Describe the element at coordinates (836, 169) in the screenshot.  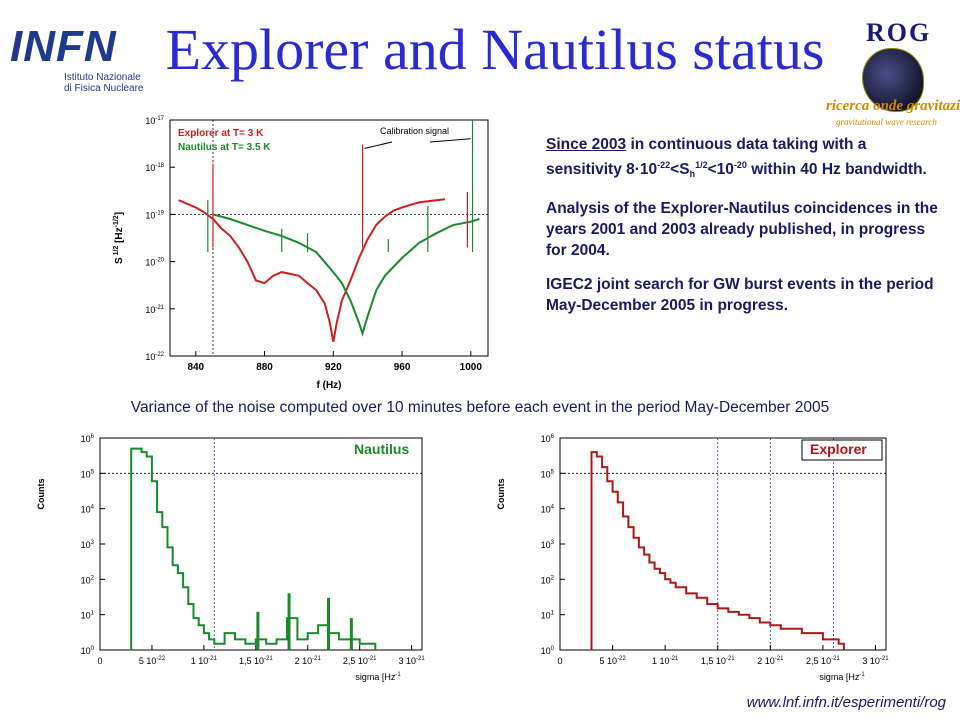
I see `description-p1-text-d: within 40 Hz bandwidth.` at that location.